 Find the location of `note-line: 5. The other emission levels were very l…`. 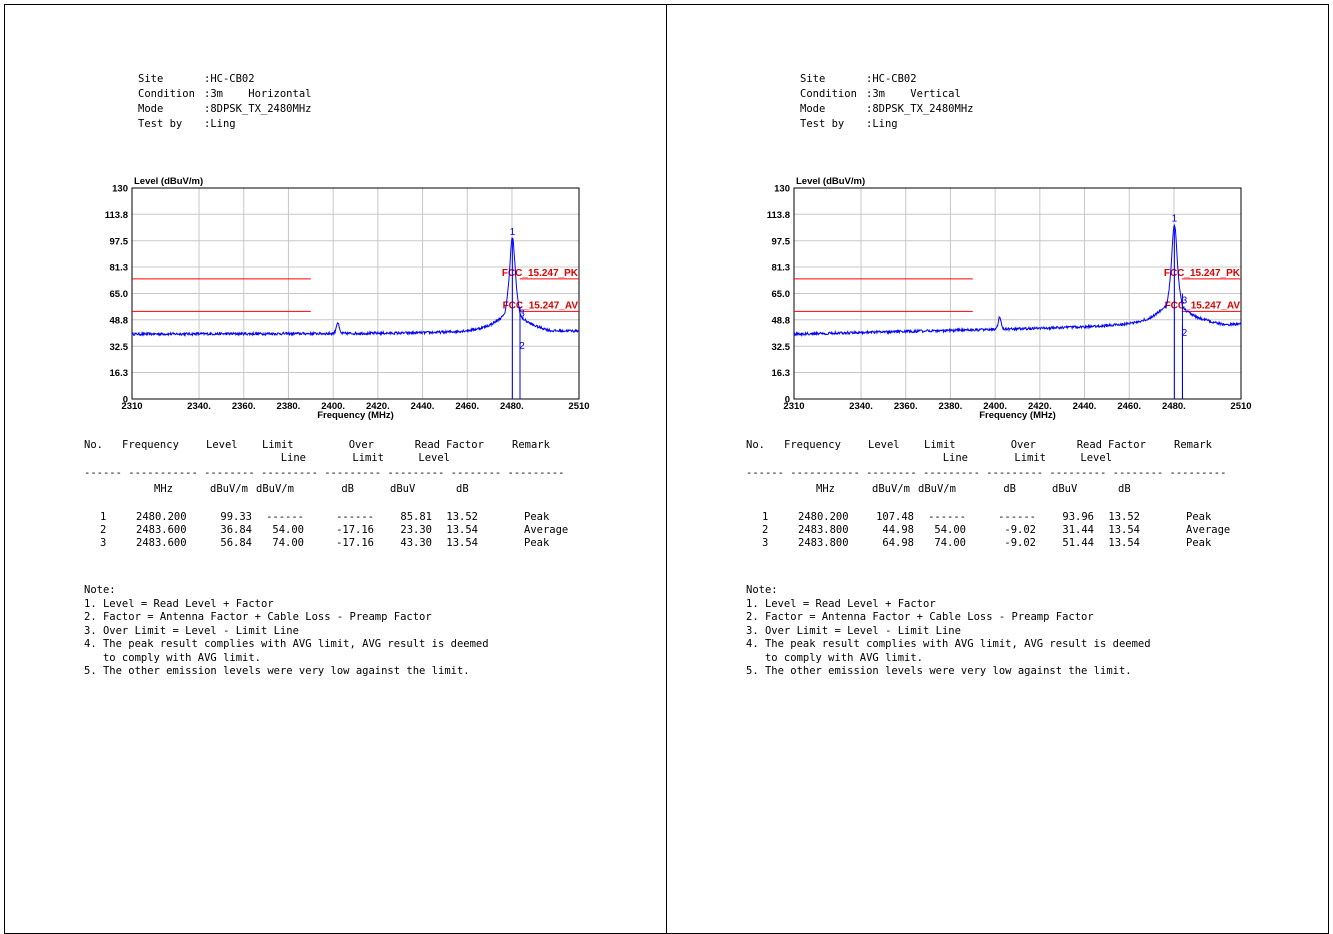

note-line: 5. The other emission levels were very l… is located at coordinates (277, 671).